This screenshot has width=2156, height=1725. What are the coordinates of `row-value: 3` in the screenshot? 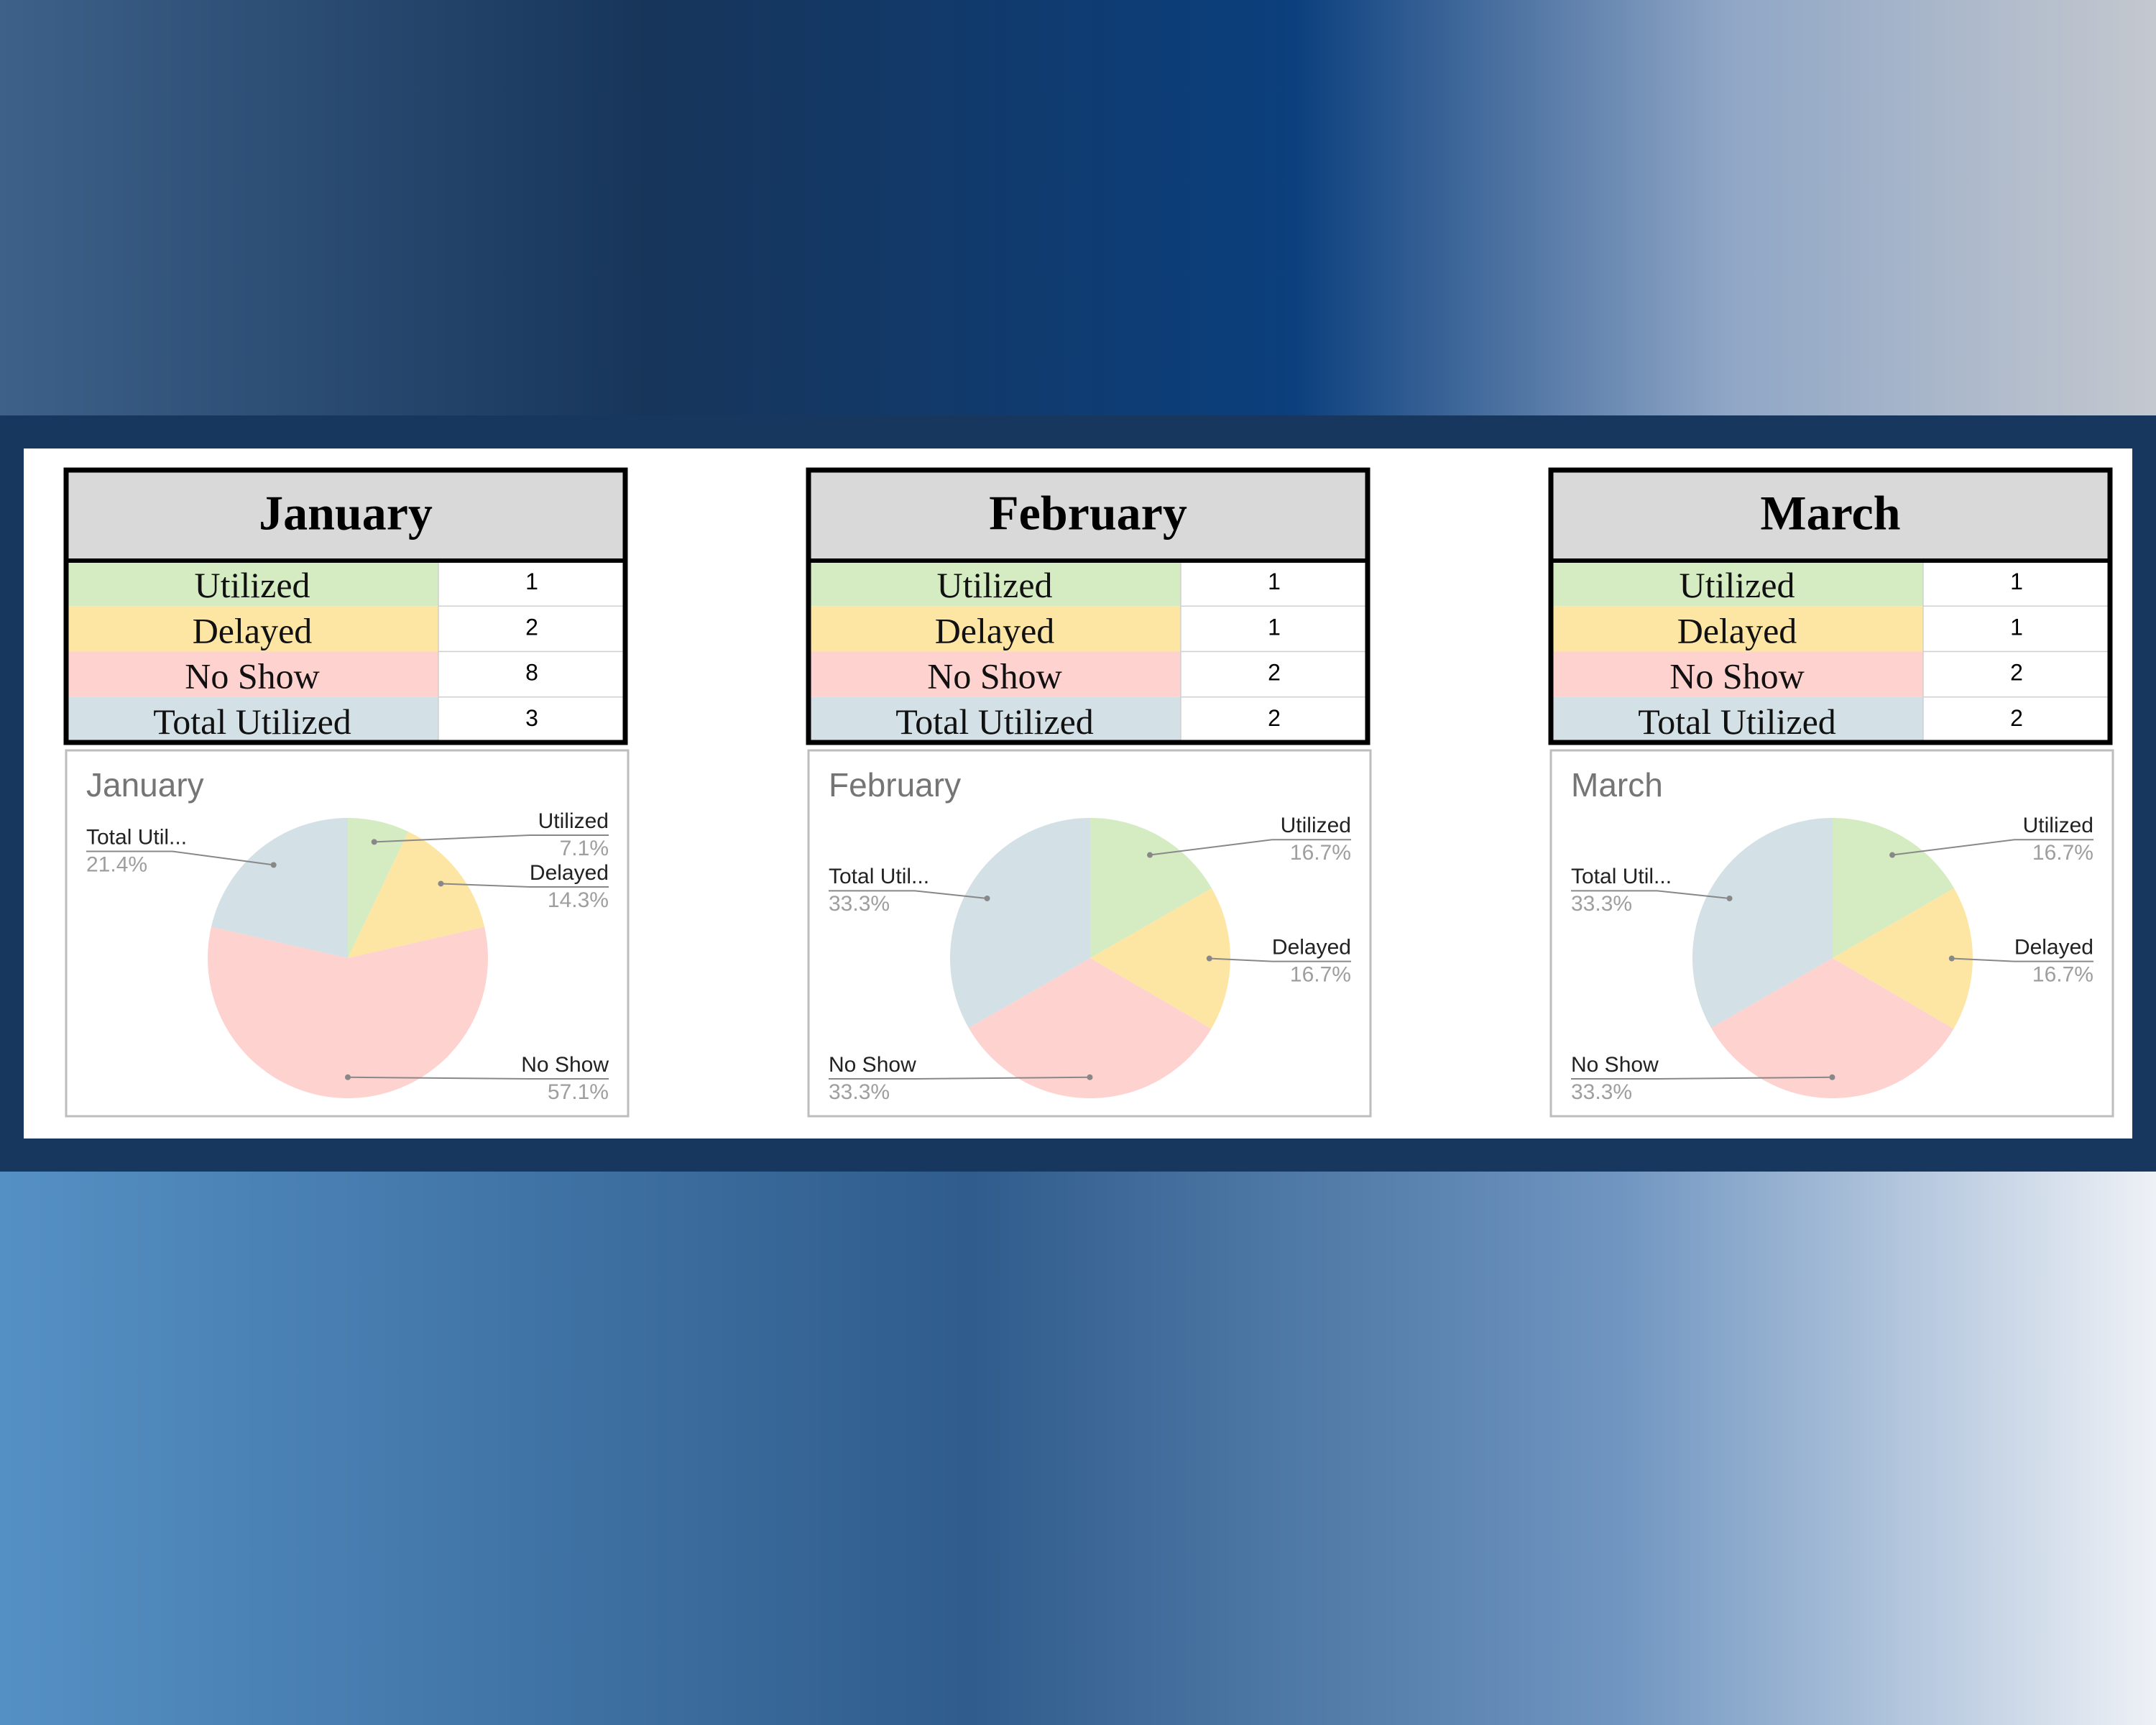 It's located at (531, 718).